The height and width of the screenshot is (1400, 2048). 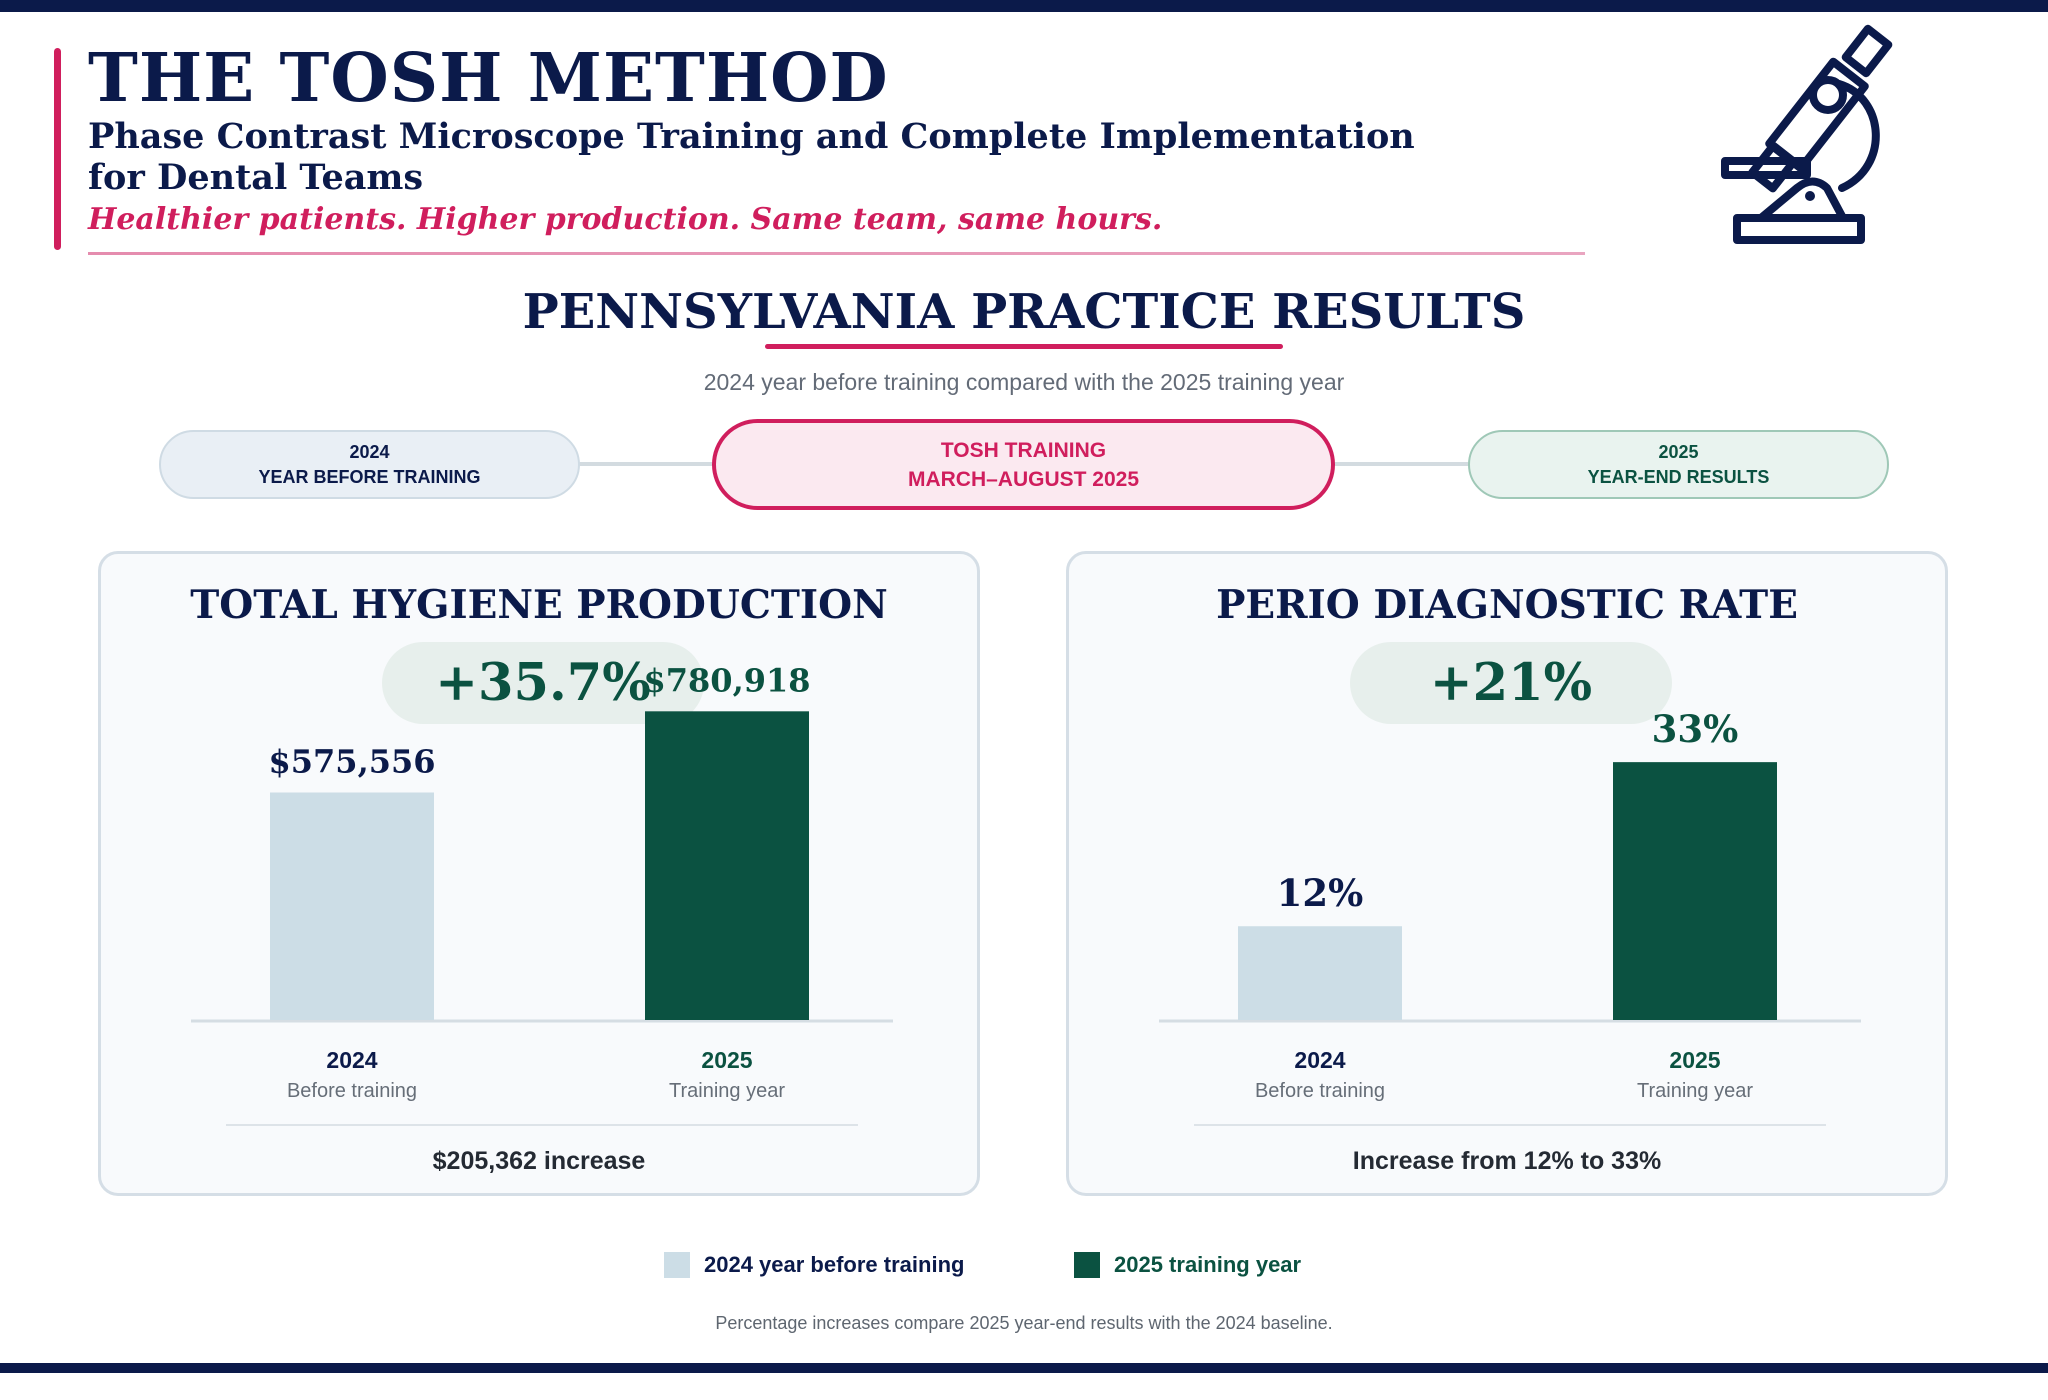 I want to click on legend-item-2024: 2024 year before training, so click(x=814, y=1265).